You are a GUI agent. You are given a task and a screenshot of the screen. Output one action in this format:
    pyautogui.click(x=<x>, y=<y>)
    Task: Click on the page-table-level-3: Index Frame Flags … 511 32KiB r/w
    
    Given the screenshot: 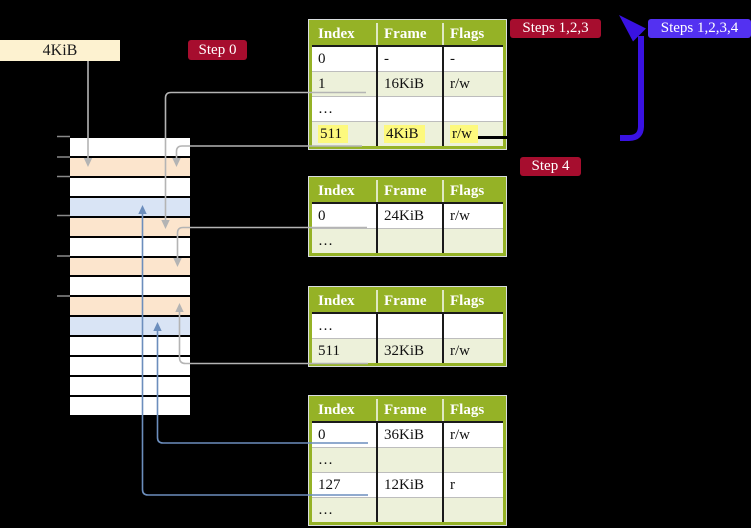 What is the action you would take?
    pyautogui.click(x=407, y=326)
    